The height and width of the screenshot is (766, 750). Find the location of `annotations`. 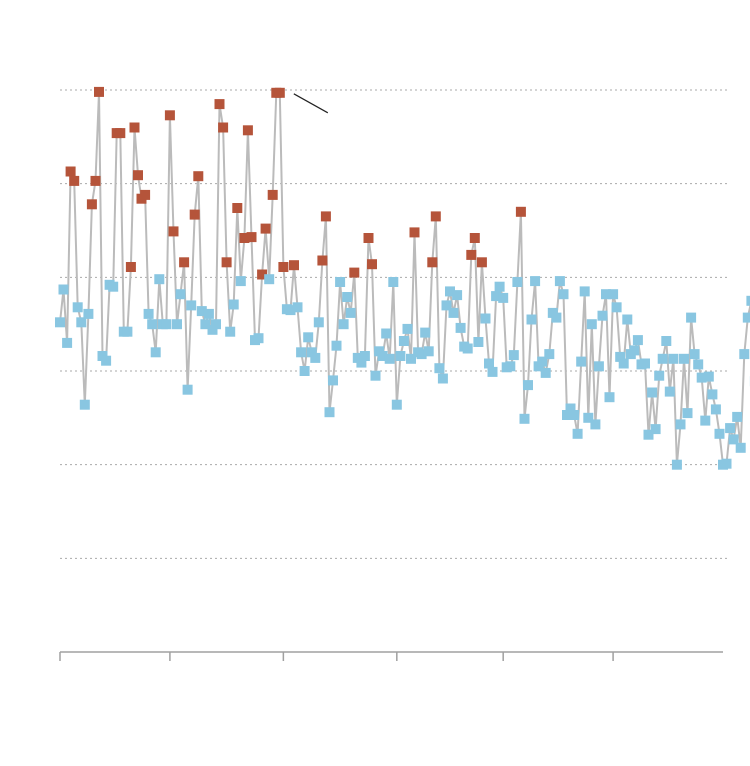

annotations is located at coordinates (311, 103).